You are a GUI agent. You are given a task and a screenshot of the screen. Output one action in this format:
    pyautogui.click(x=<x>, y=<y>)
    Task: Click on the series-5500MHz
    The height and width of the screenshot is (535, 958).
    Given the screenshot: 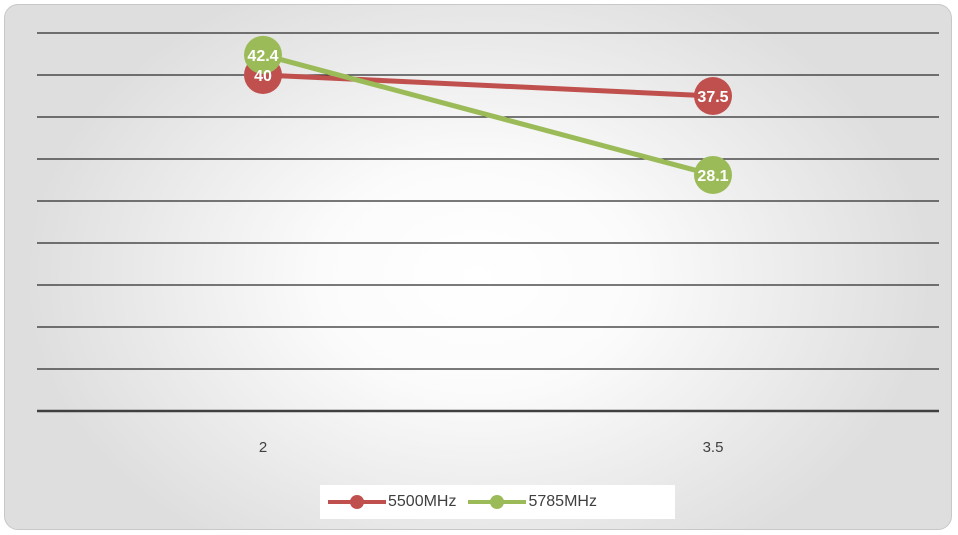 What is the action you would take?
    pyautogui.click(x=488, y=85)
    